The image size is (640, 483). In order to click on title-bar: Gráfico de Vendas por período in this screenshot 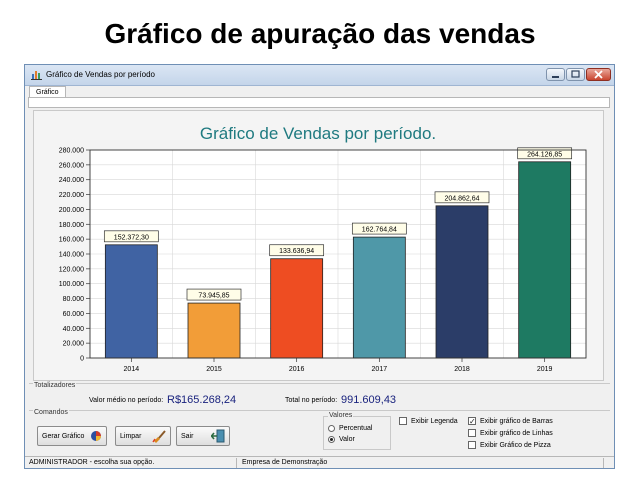, I will do `click(319, 75)`.